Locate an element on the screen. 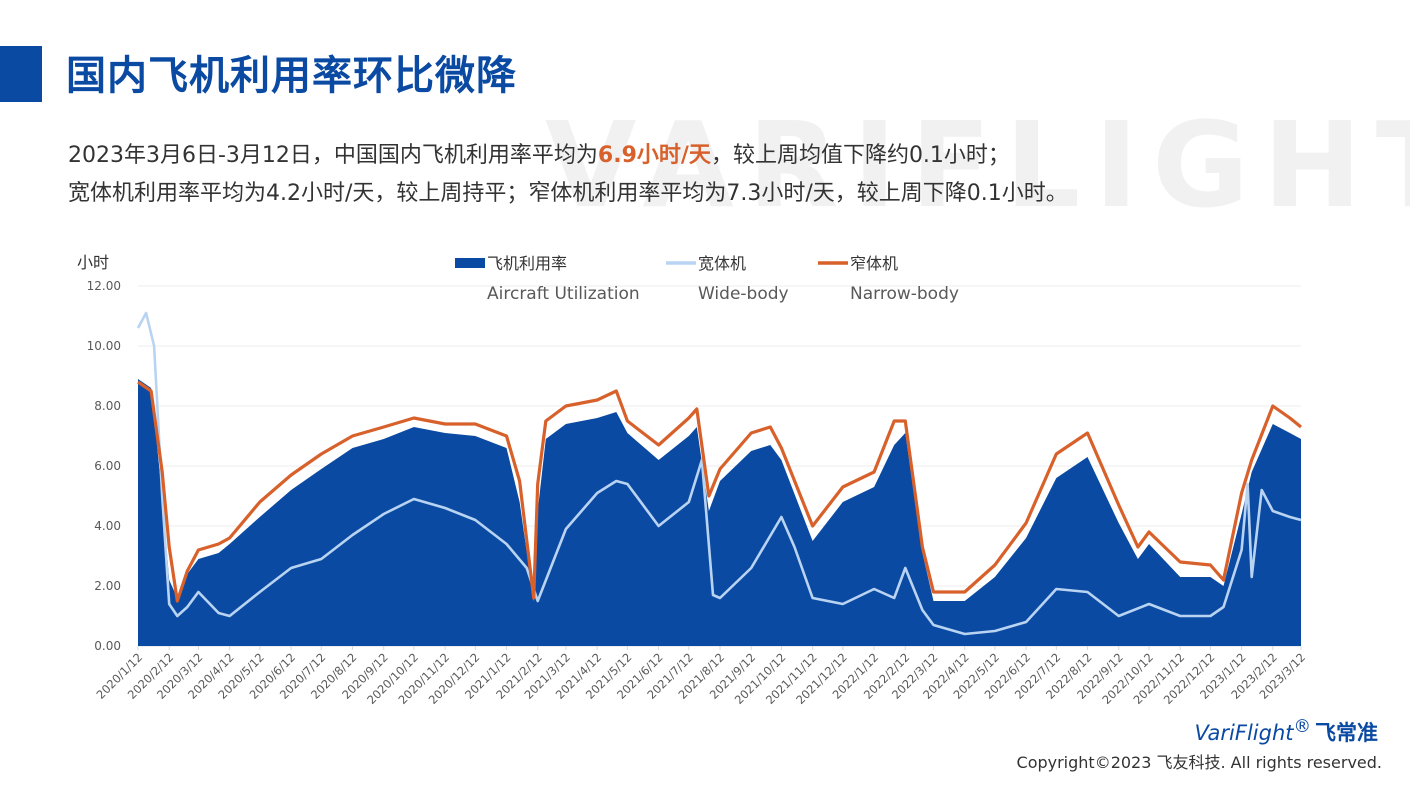 Image resolution: width=1410 pixels, height=791 pixels. y-tick-label: 6.00 is located at coordinates (107, 466).